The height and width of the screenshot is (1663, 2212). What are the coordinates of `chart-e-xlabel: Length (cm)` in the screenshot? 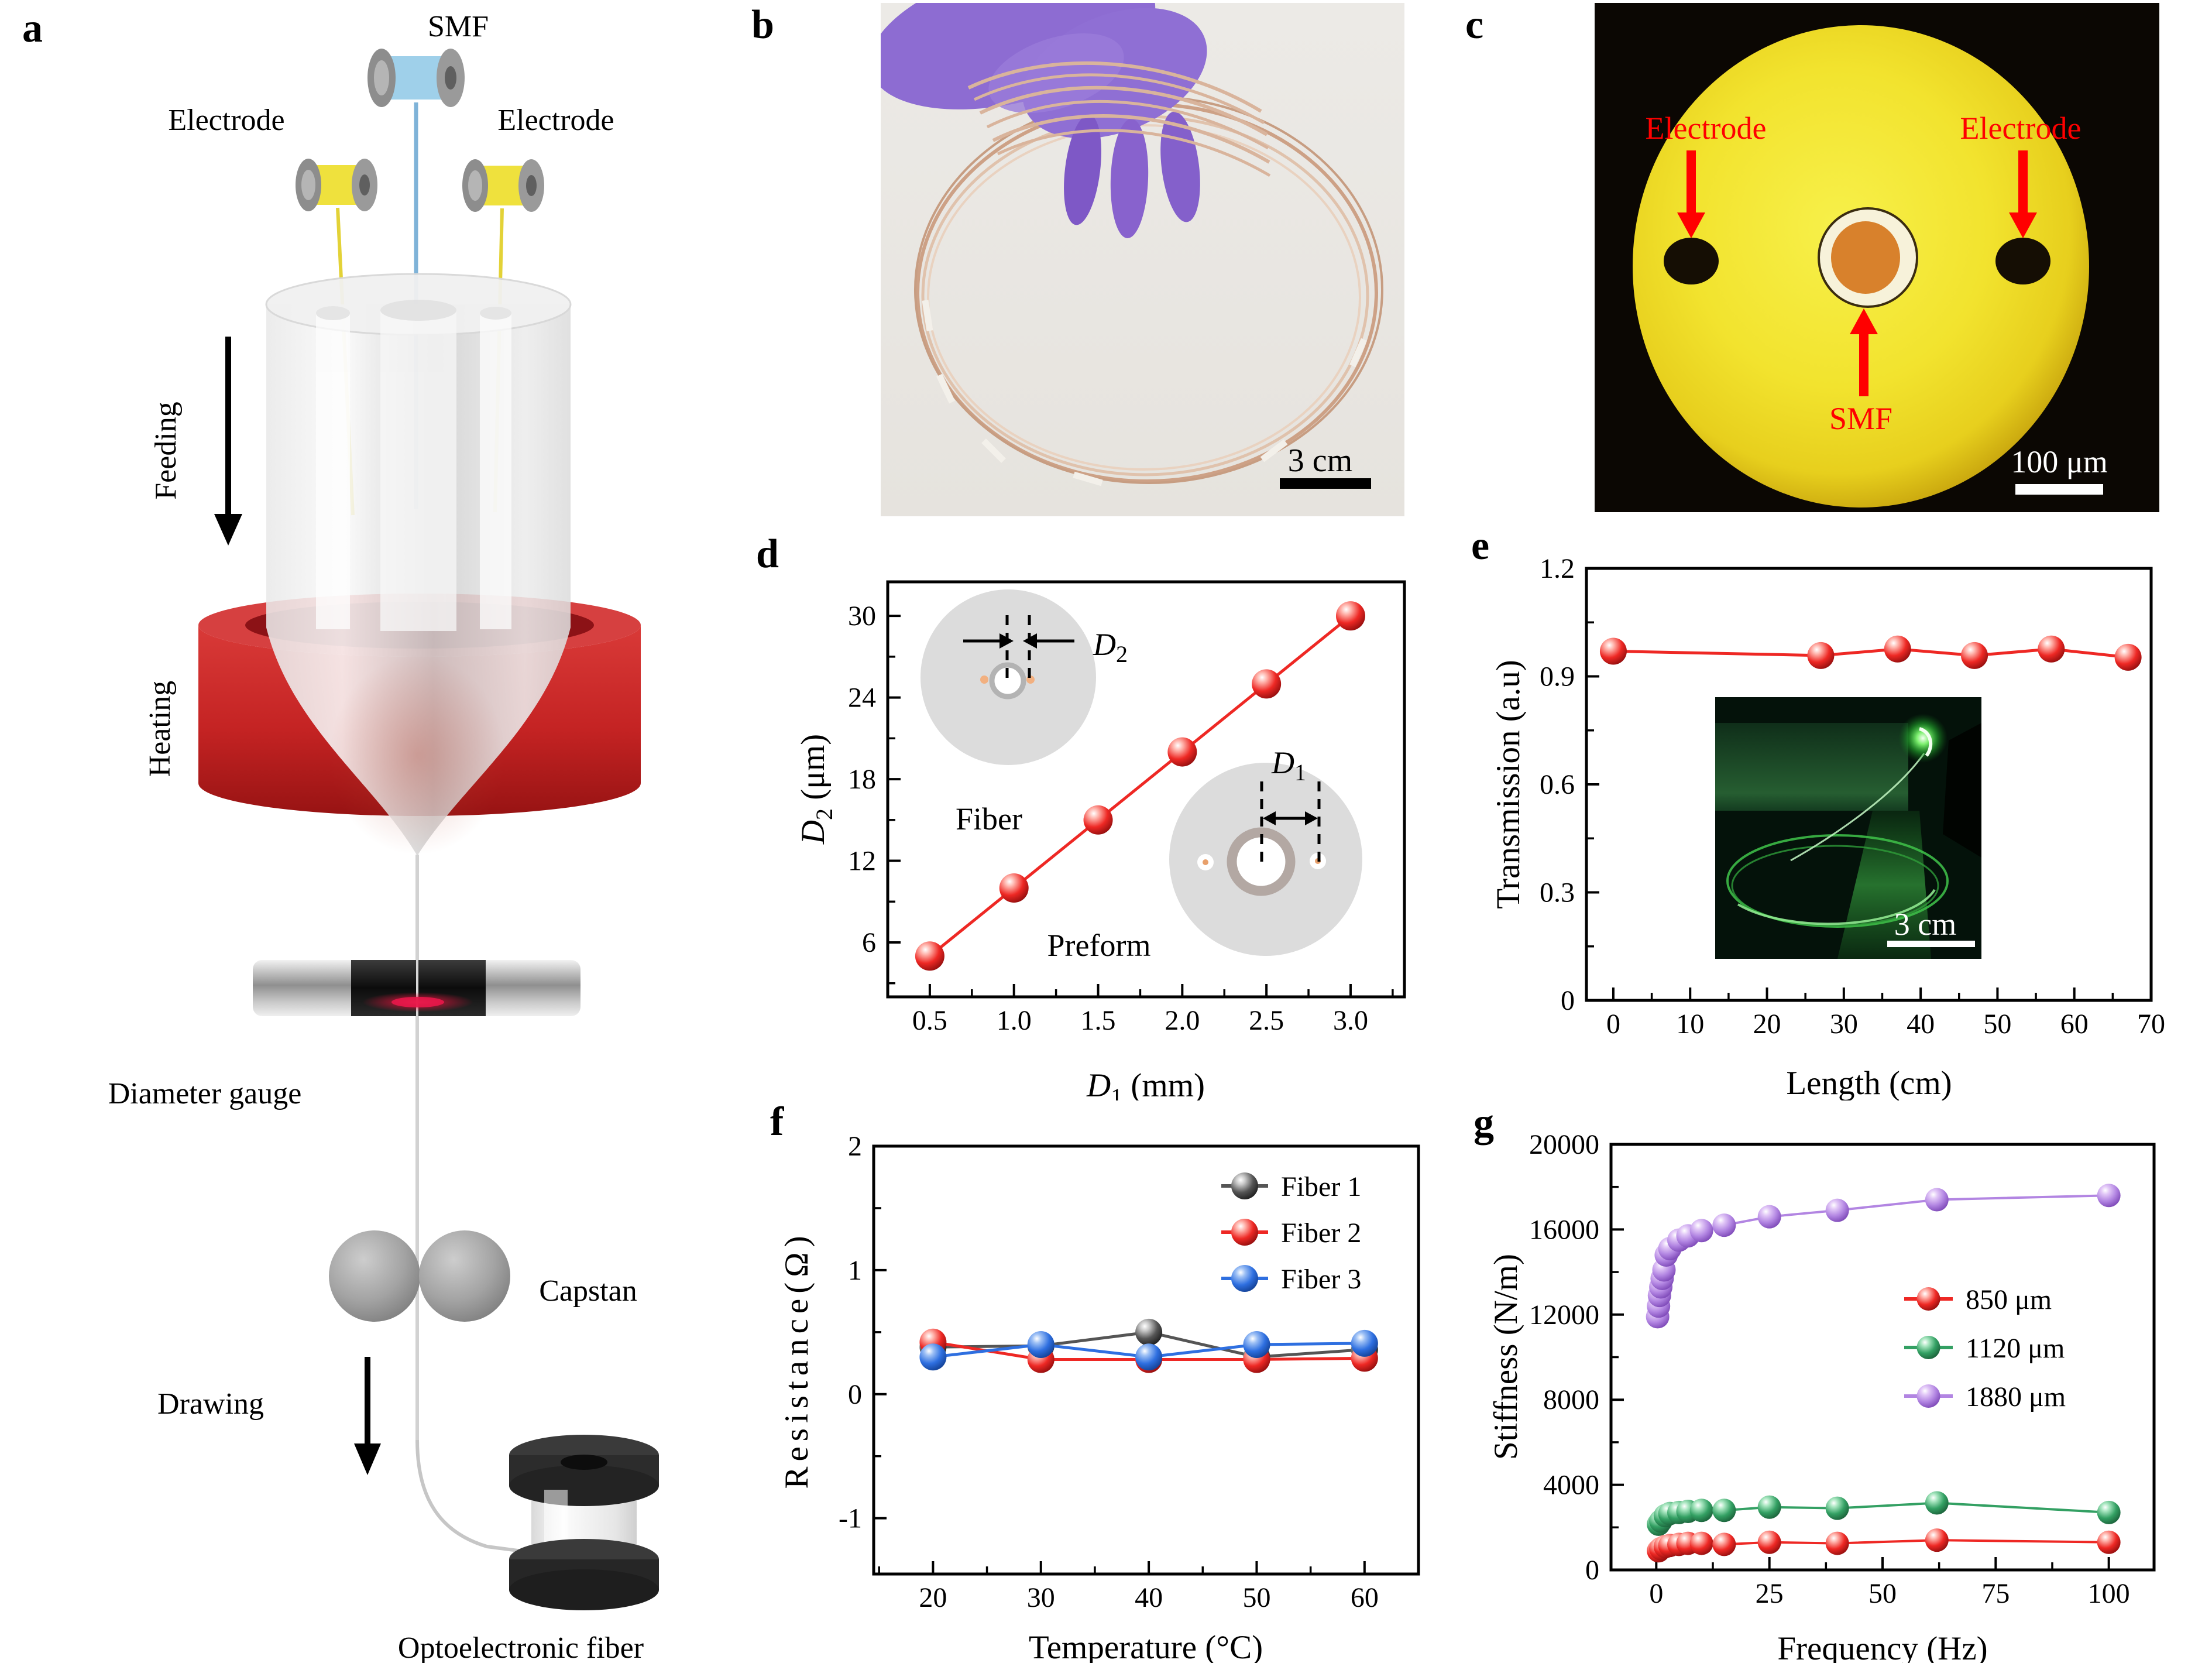 It's located at (1869, 1082).